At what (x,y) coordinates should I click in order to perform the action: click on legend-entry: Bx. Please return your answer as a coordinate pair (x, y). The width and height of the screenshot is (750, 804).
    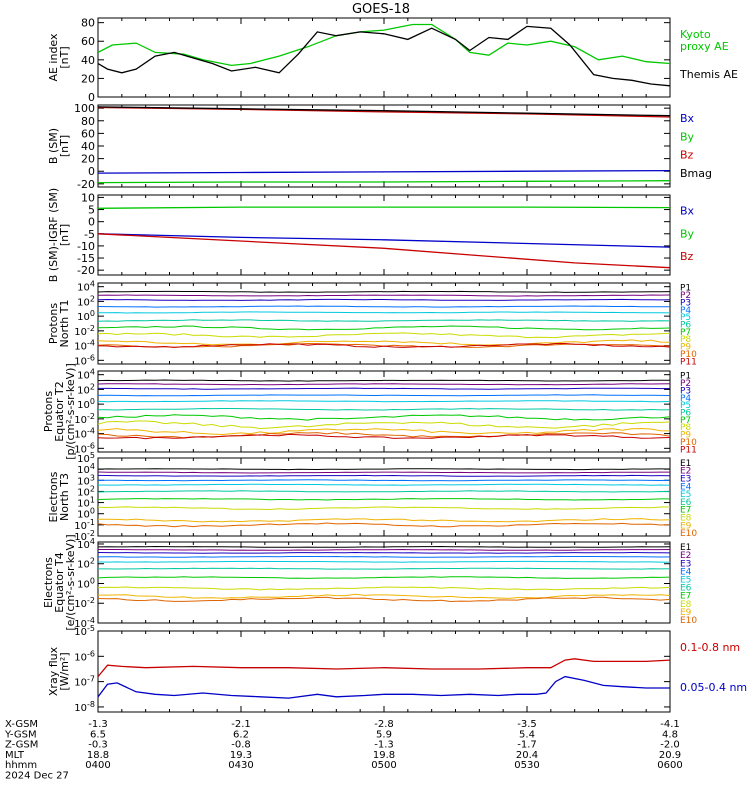
    Looking at the image, I should click on (687, 118).